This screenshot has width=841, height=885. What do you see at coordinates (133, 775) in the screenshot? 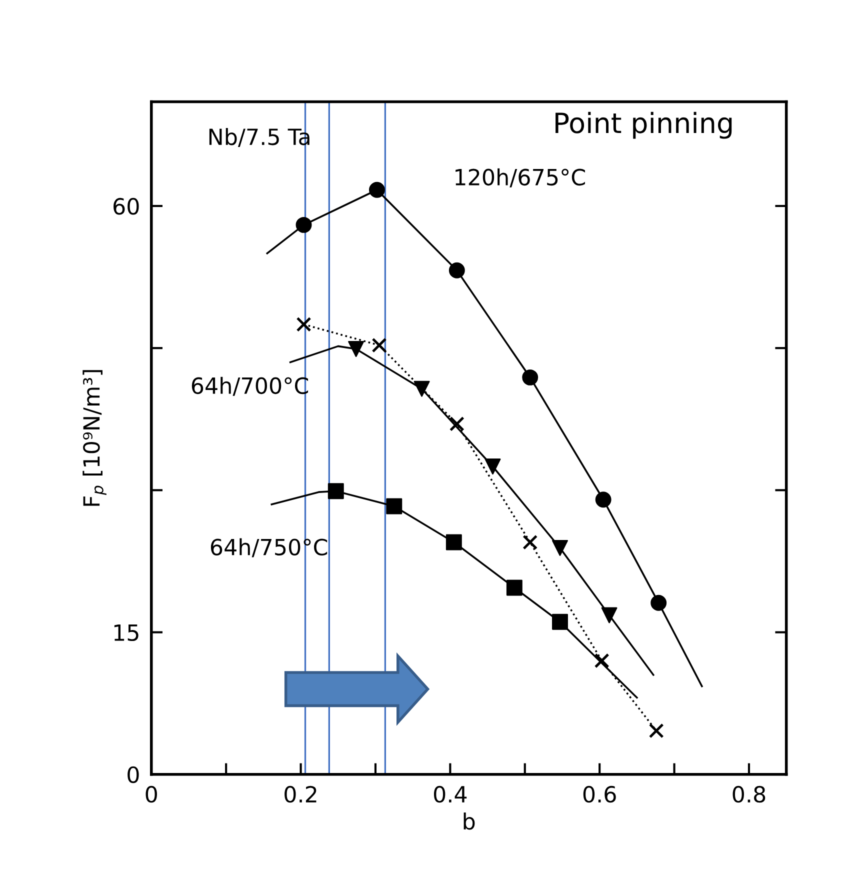
I see `y-tick-label: 0` at bounding box center [133, 775].